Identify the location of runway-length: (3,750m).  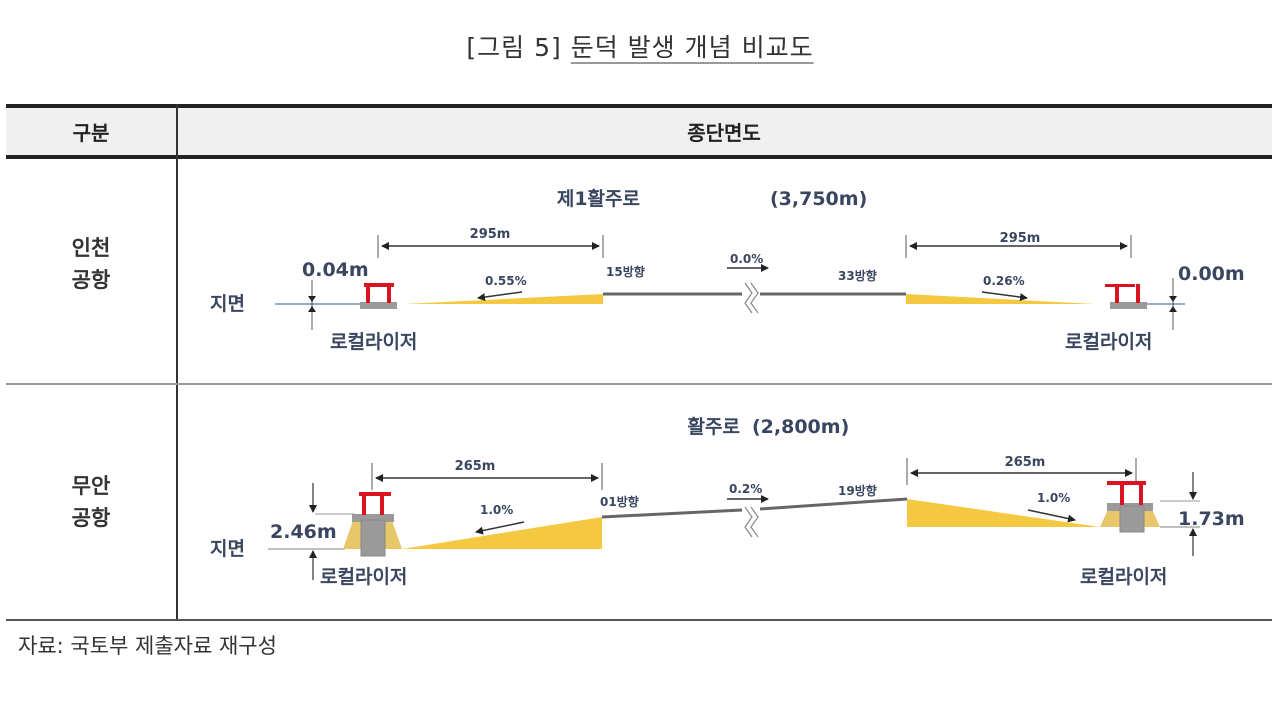
(818, 199).